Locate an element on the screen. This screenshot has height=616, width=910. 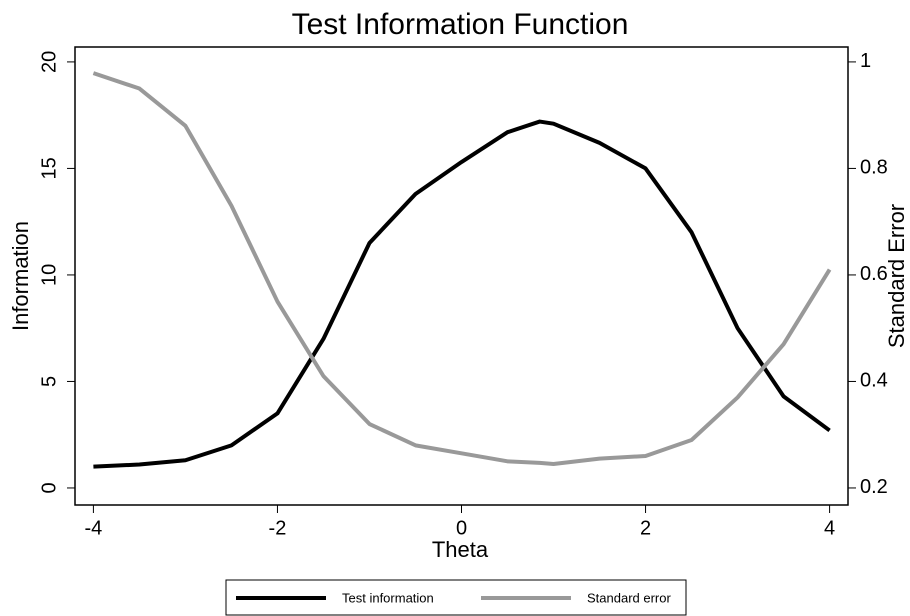
chart-title: Test Information Function is located at coordinates (460, 24).